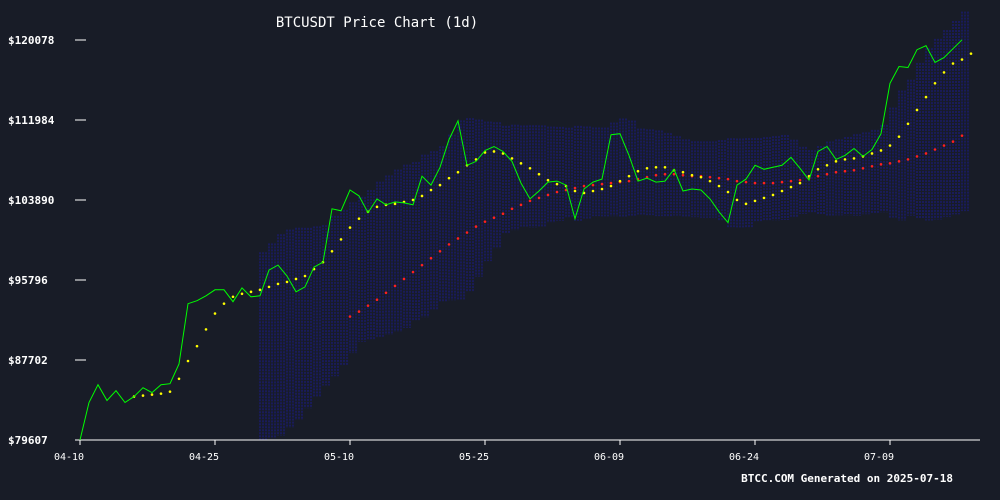  I want to click on x-tick-label: 05-25, so click(474, 457).